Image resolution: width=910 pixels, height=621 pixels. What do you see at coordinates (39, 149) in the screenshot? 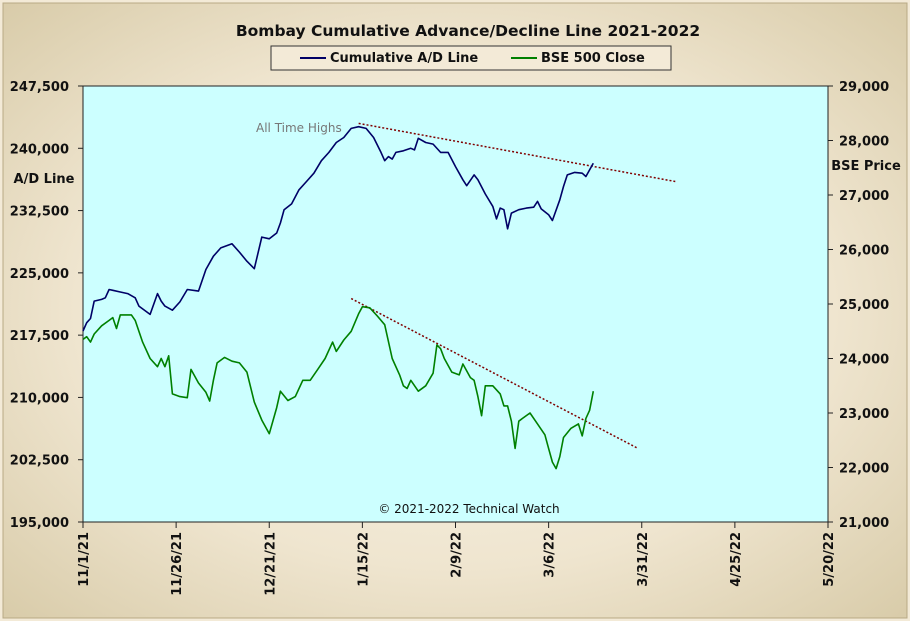
I see `y-left-tick-label: 240,000` at bounding box center [39, 149].